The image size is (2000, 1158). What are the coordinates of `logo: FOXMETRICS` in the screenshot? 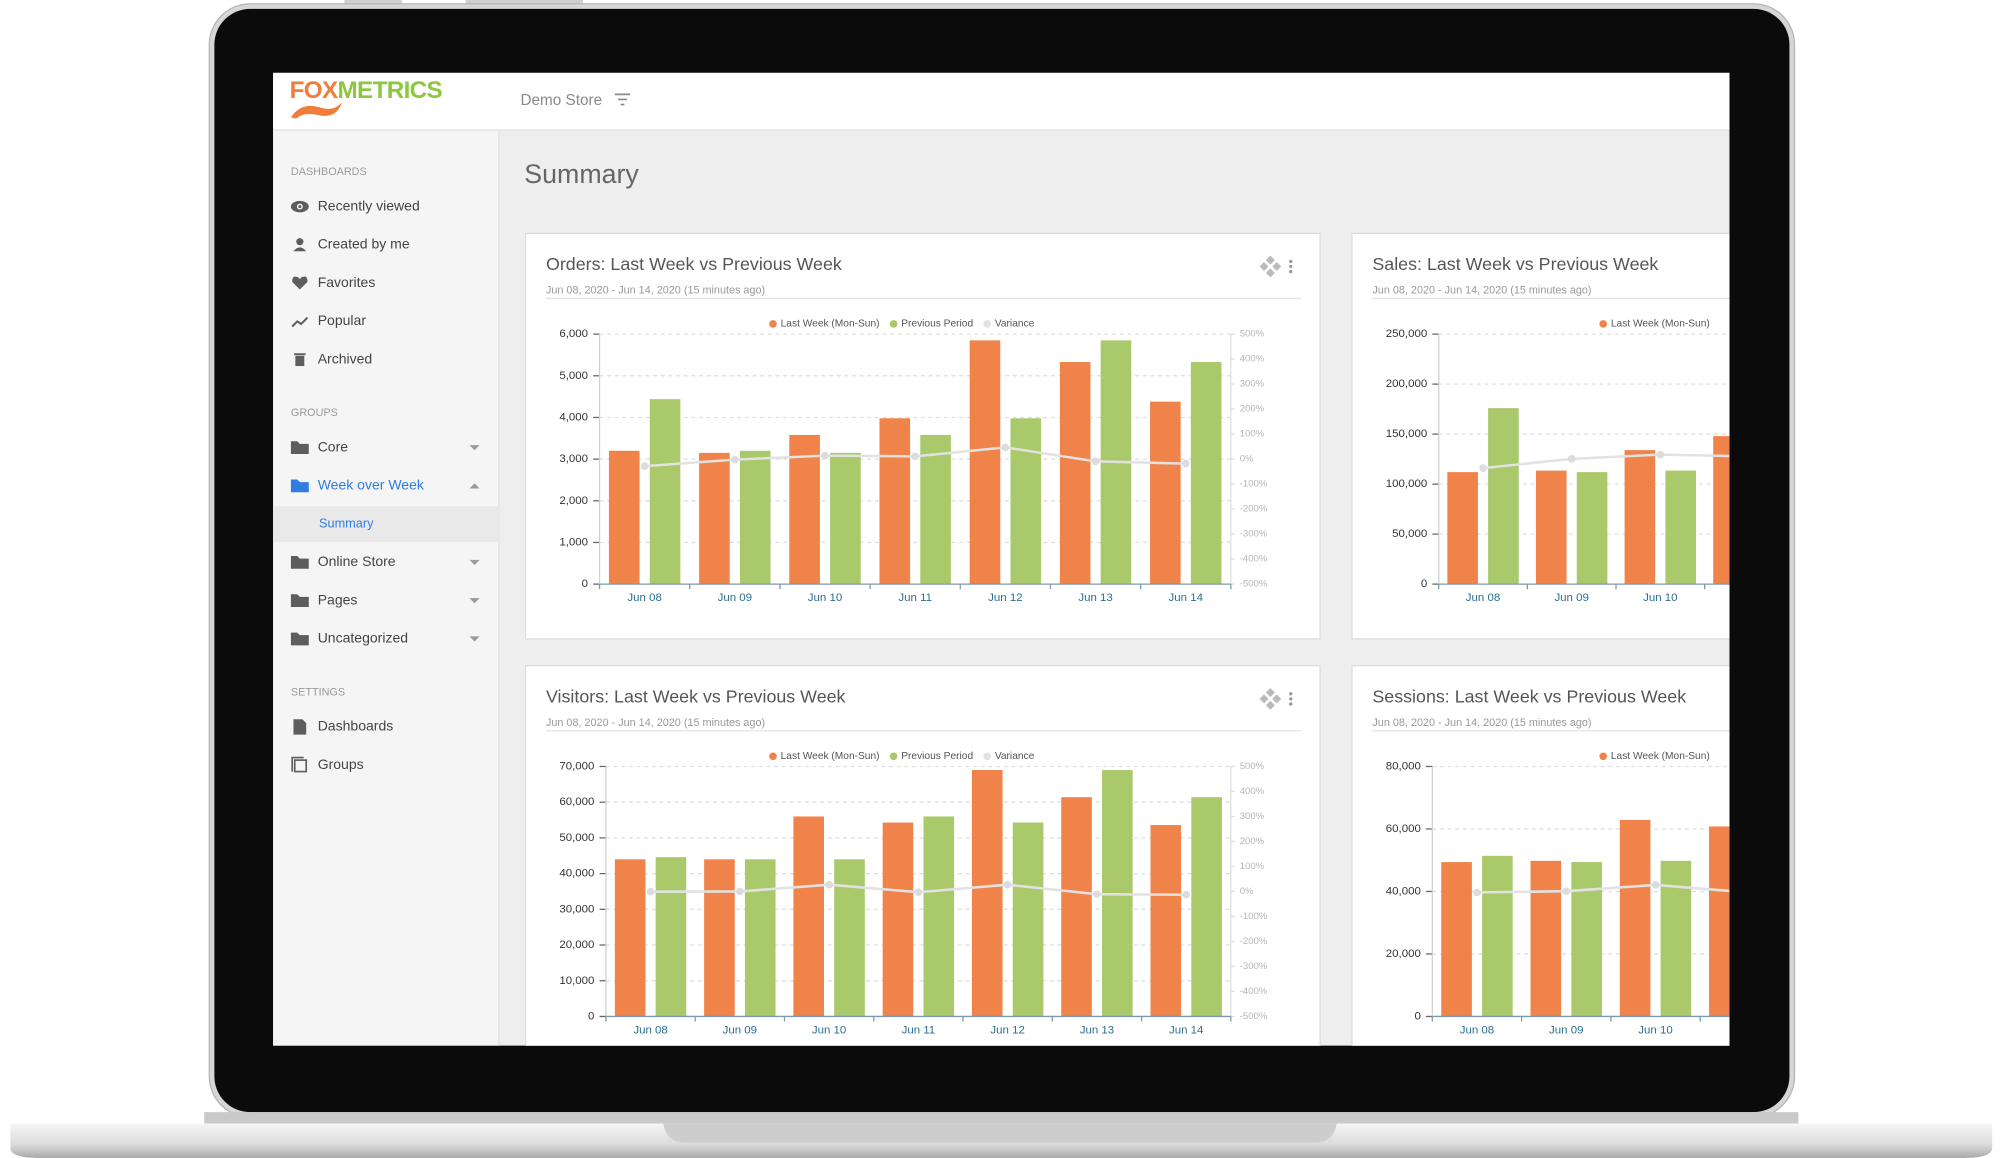 It's located at (367, 90).